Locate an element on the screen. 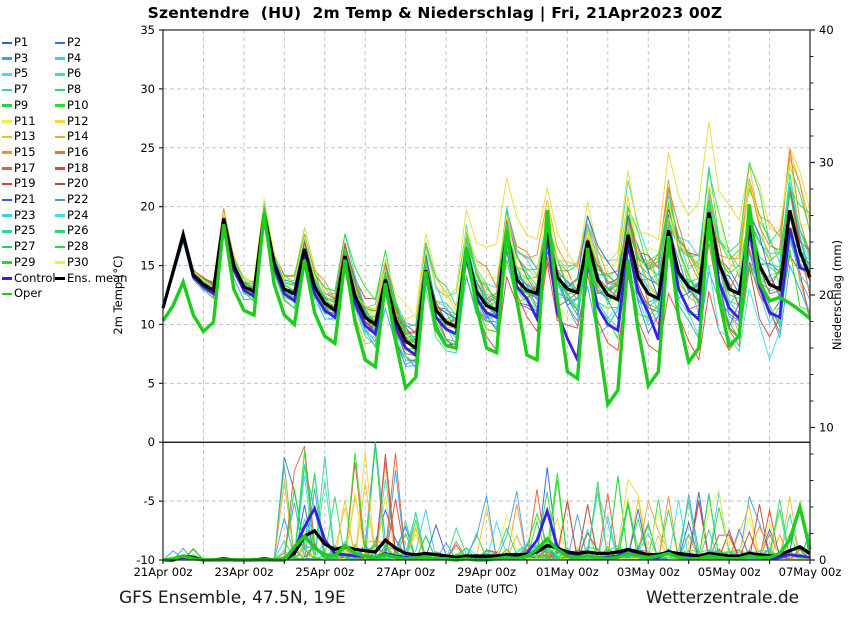 The height and width of the screenshot is (620, 850). legend-item-p14: P14 is located at coordinates (72, 137).